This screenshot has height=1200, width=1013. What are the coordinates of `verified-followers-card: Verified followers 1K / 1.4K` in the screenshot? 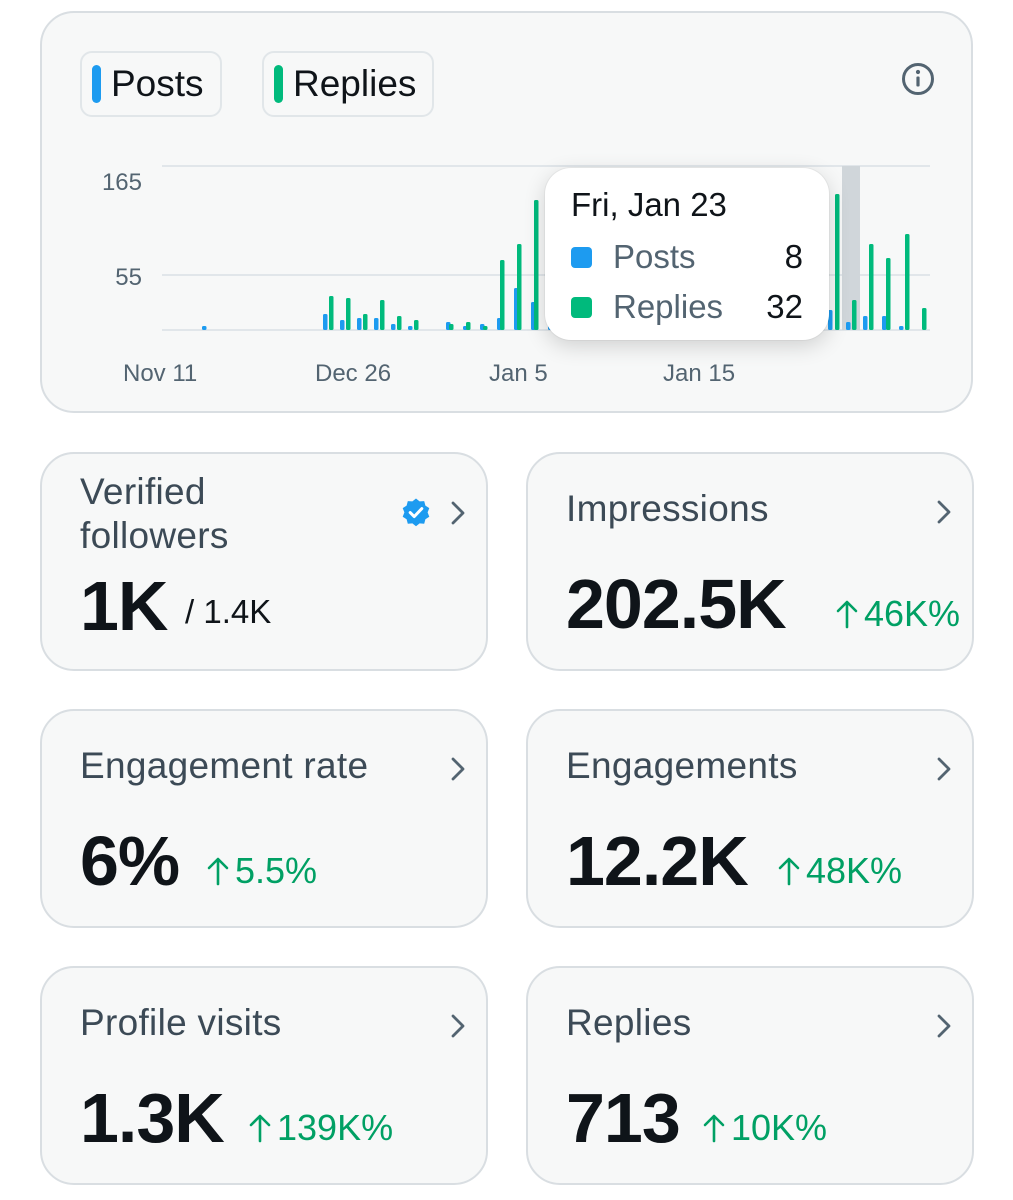 It's located at (264, 561).